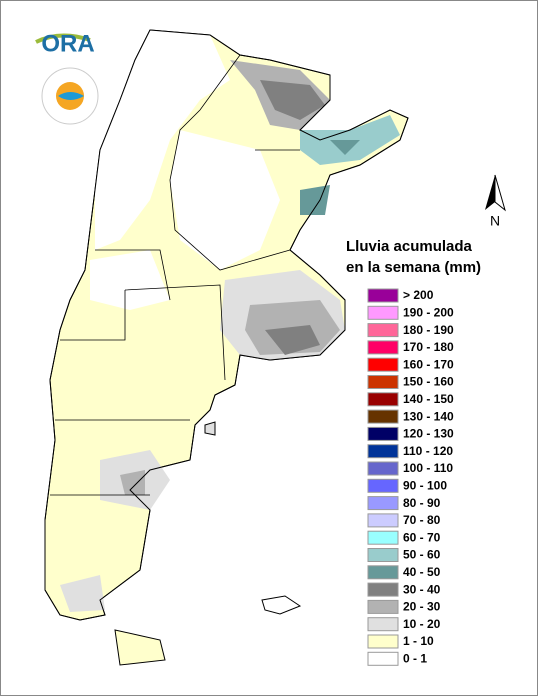  What do you see at coordinates (415, 658) in the screenshot?
I see `legend-label: 0 - 1` at bounding box center [415, 658].